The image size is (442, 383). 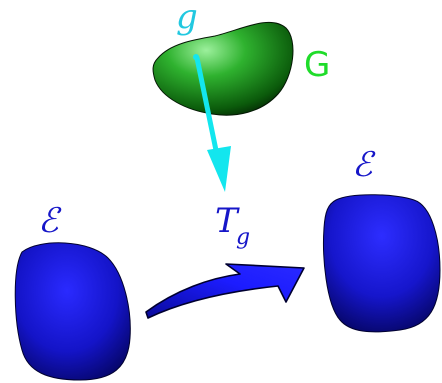 What do you see at coordinates (196, 57) in the screenshot?
I see `group-element-dot` at bounding box center [196, 57].